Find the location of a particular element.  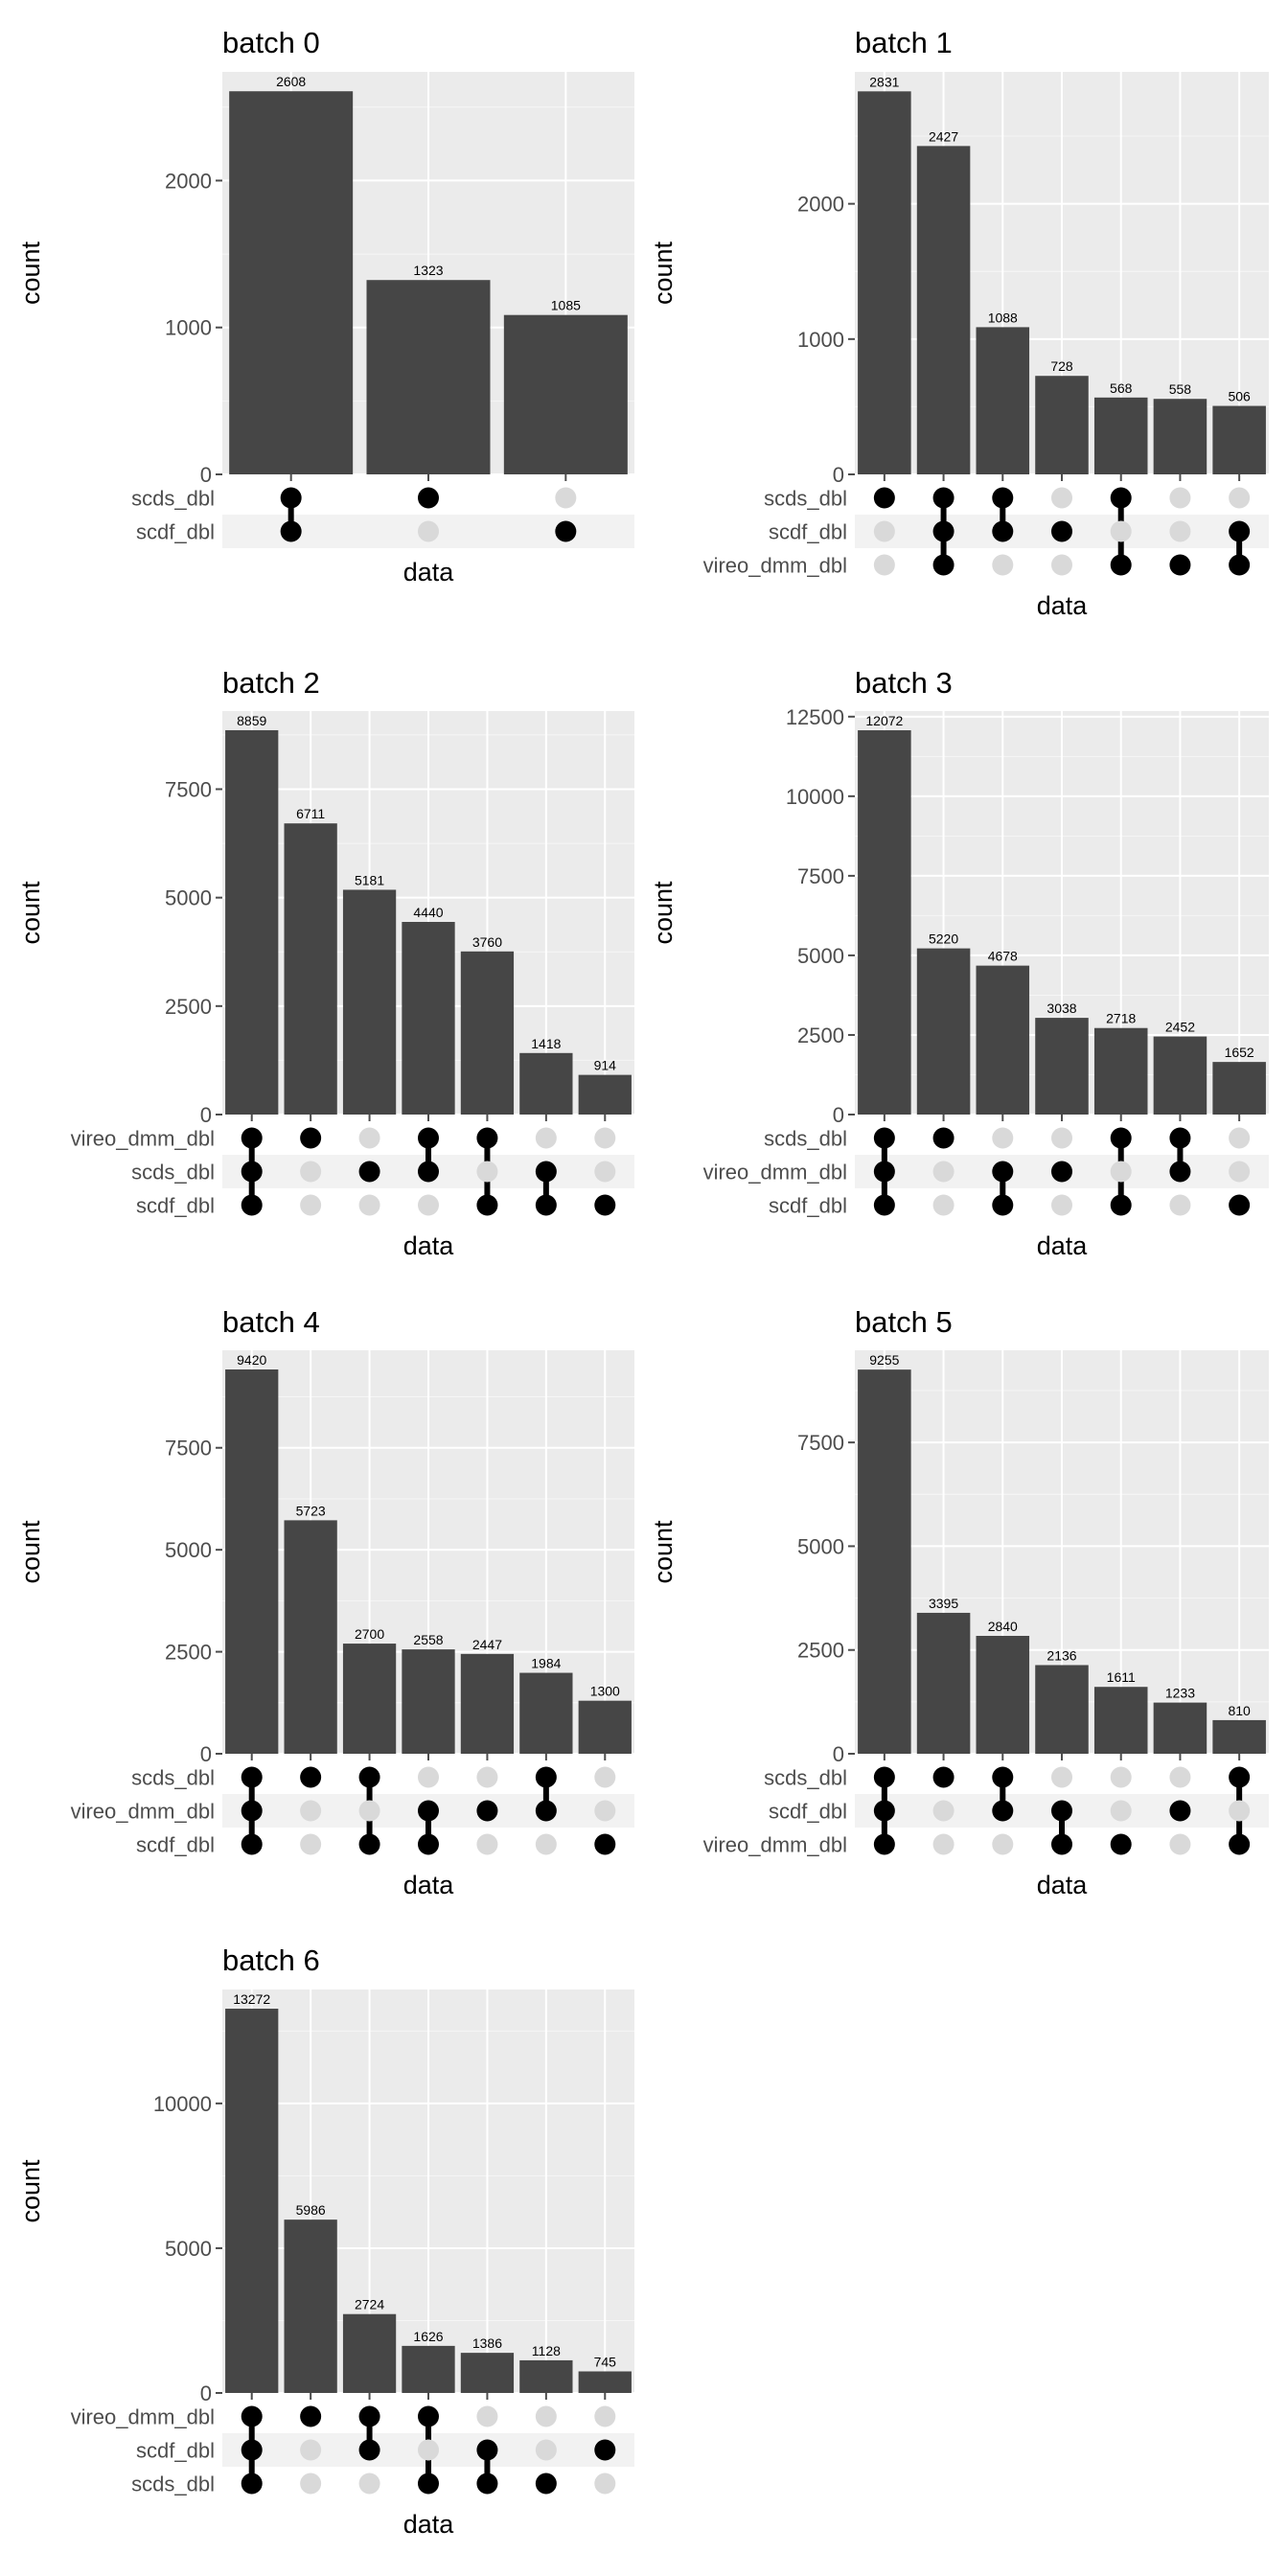

y-tick-label: 10000 is located at coordinates (182, 2104).